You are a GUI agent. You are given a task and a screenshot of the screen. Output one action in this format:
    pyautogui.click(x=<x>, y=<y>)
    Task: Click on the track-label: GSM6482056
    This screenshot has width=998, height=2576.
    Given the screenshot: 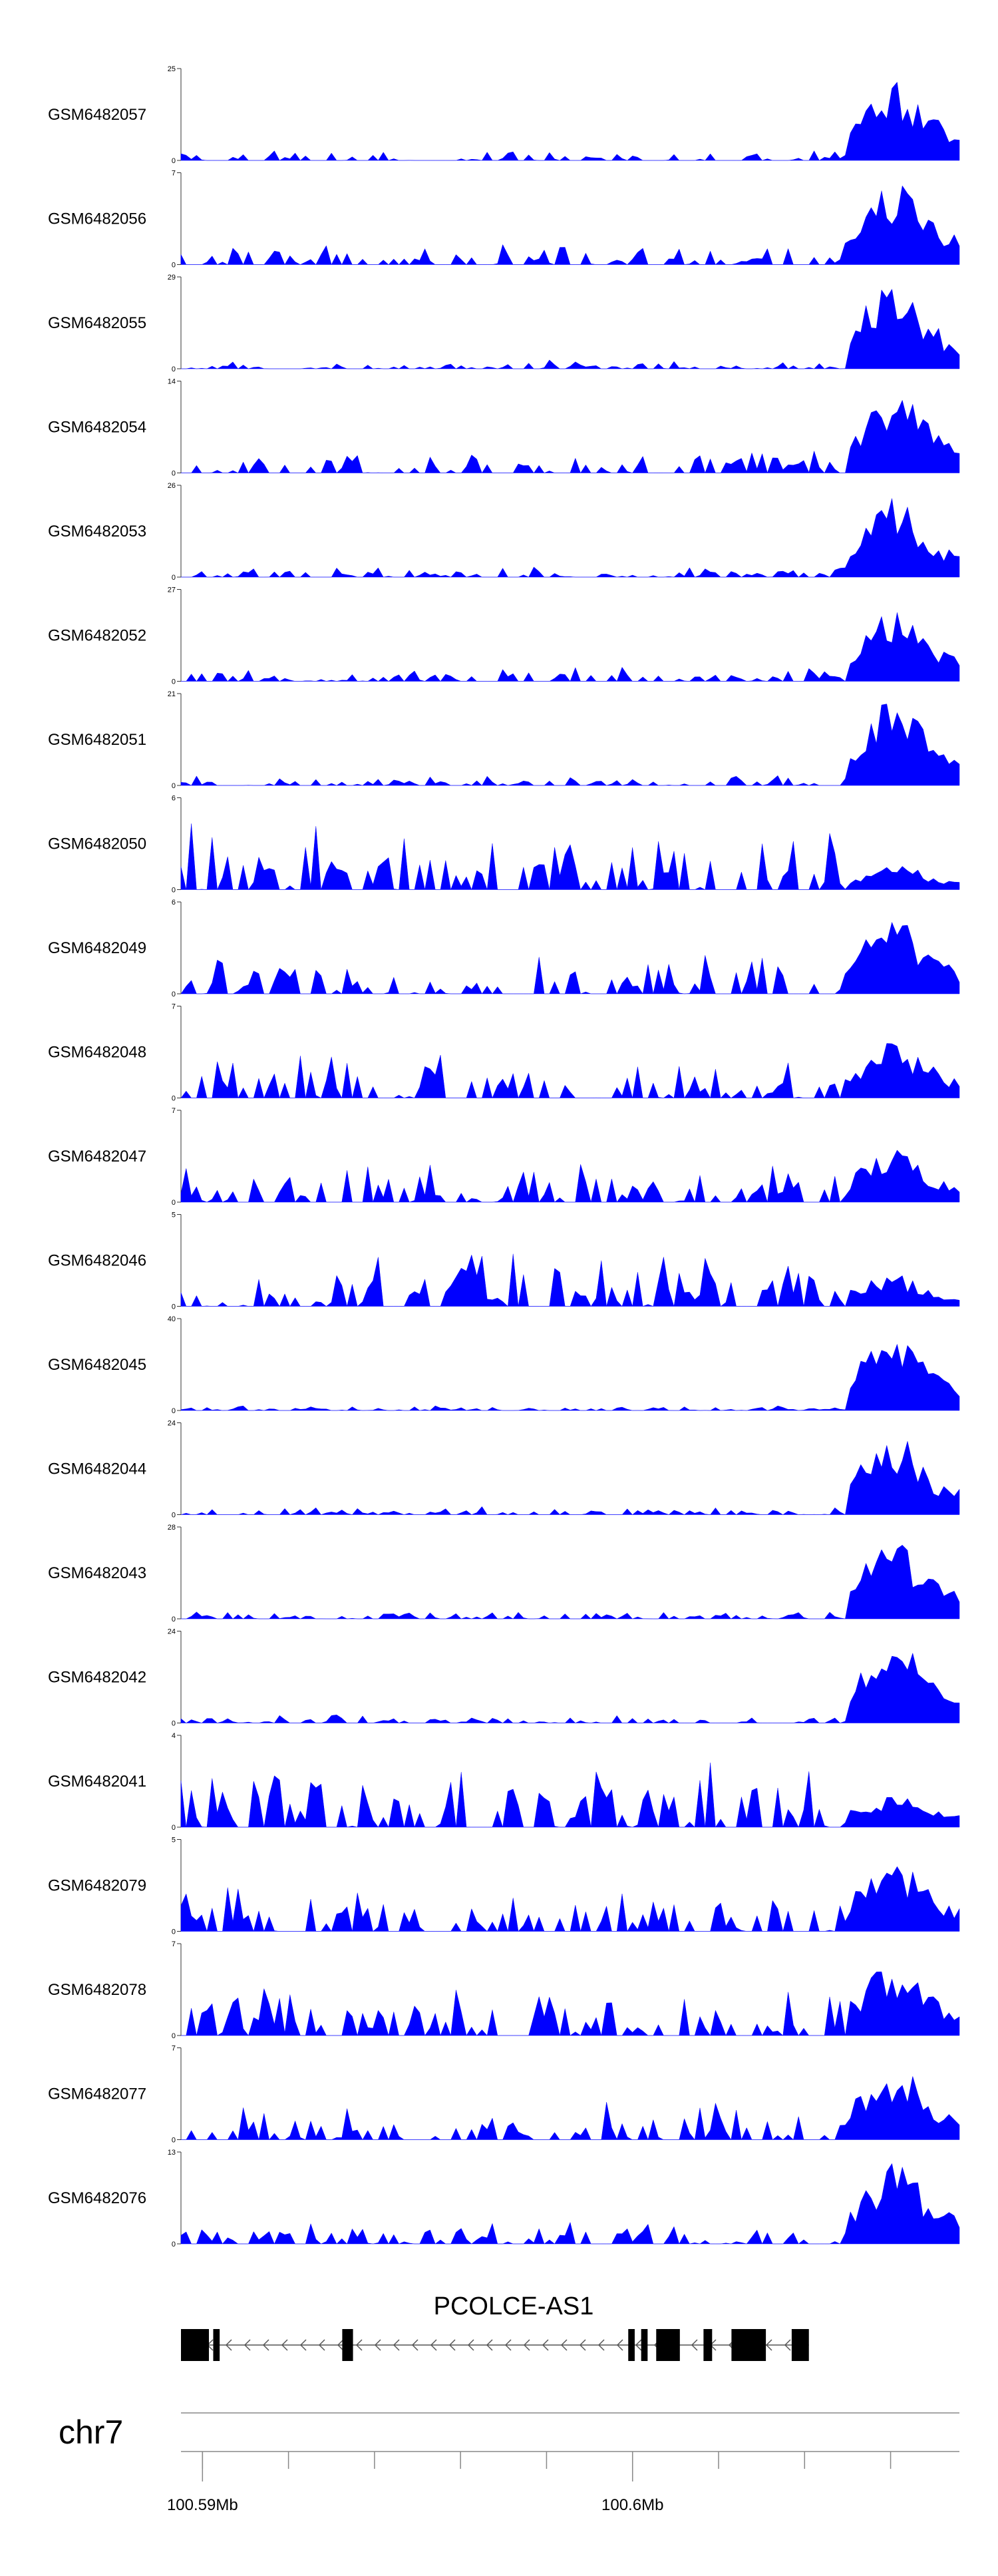 What is the action you would take?
    pyautogui.click(x=97, y=219)
    